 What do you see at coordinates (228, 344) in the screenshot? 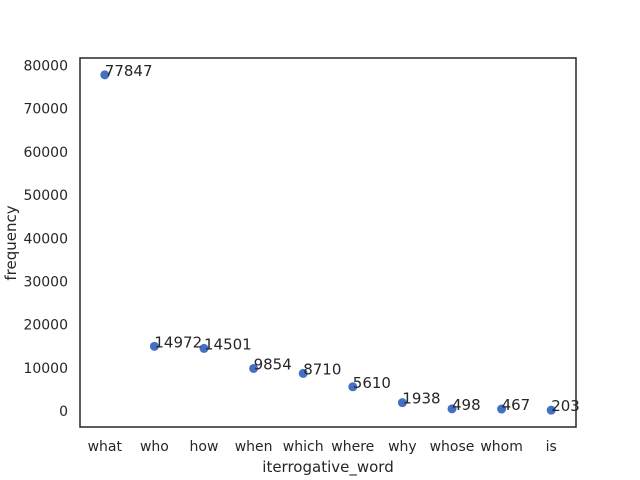
I see `data-label: 14501` at bounding box center [228, 344].